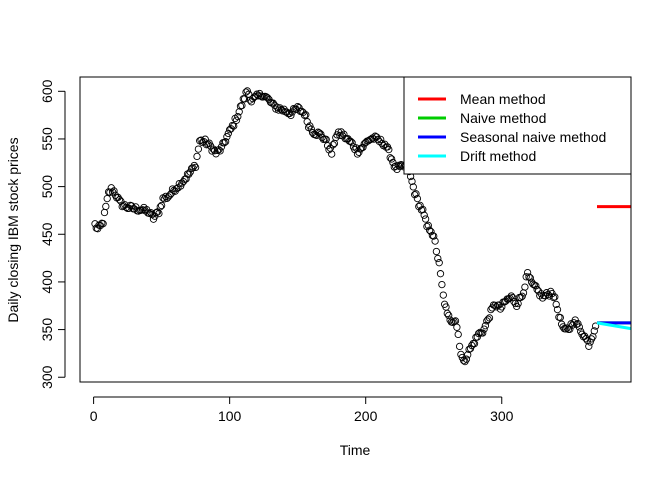 This screenshot has width=672, height=480. What do you see at coordinates (13, 229) in the screenshot?
I see `y-axis-label: Daily closing IBM stock prices` at bounding box center [13, 229].